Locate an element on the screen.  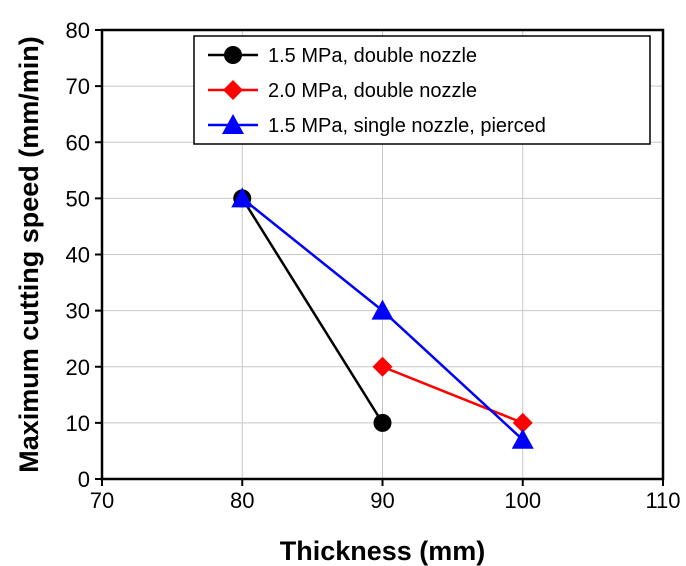
legend-item: 2.0 MPa, double nozzle is located at coordinates (342, 91).